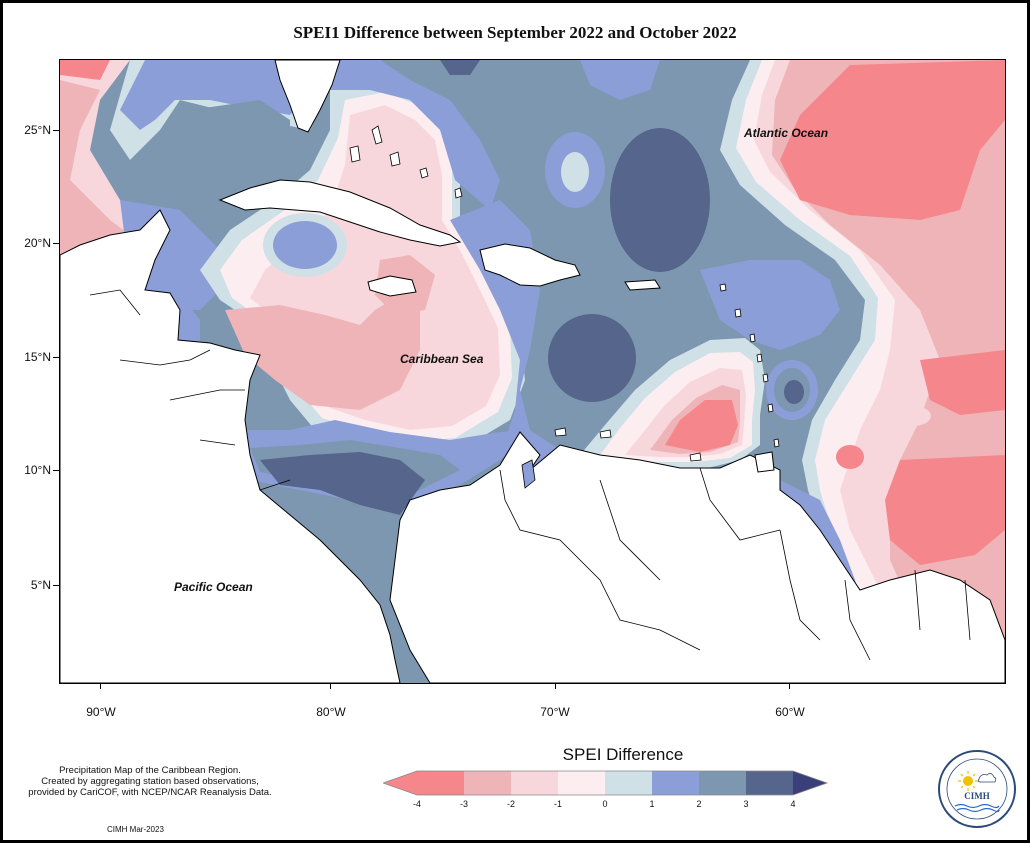  Describe the element at coordinates (605, 804) in the screenshot. I see `legend-tick-0: 0` at that location.